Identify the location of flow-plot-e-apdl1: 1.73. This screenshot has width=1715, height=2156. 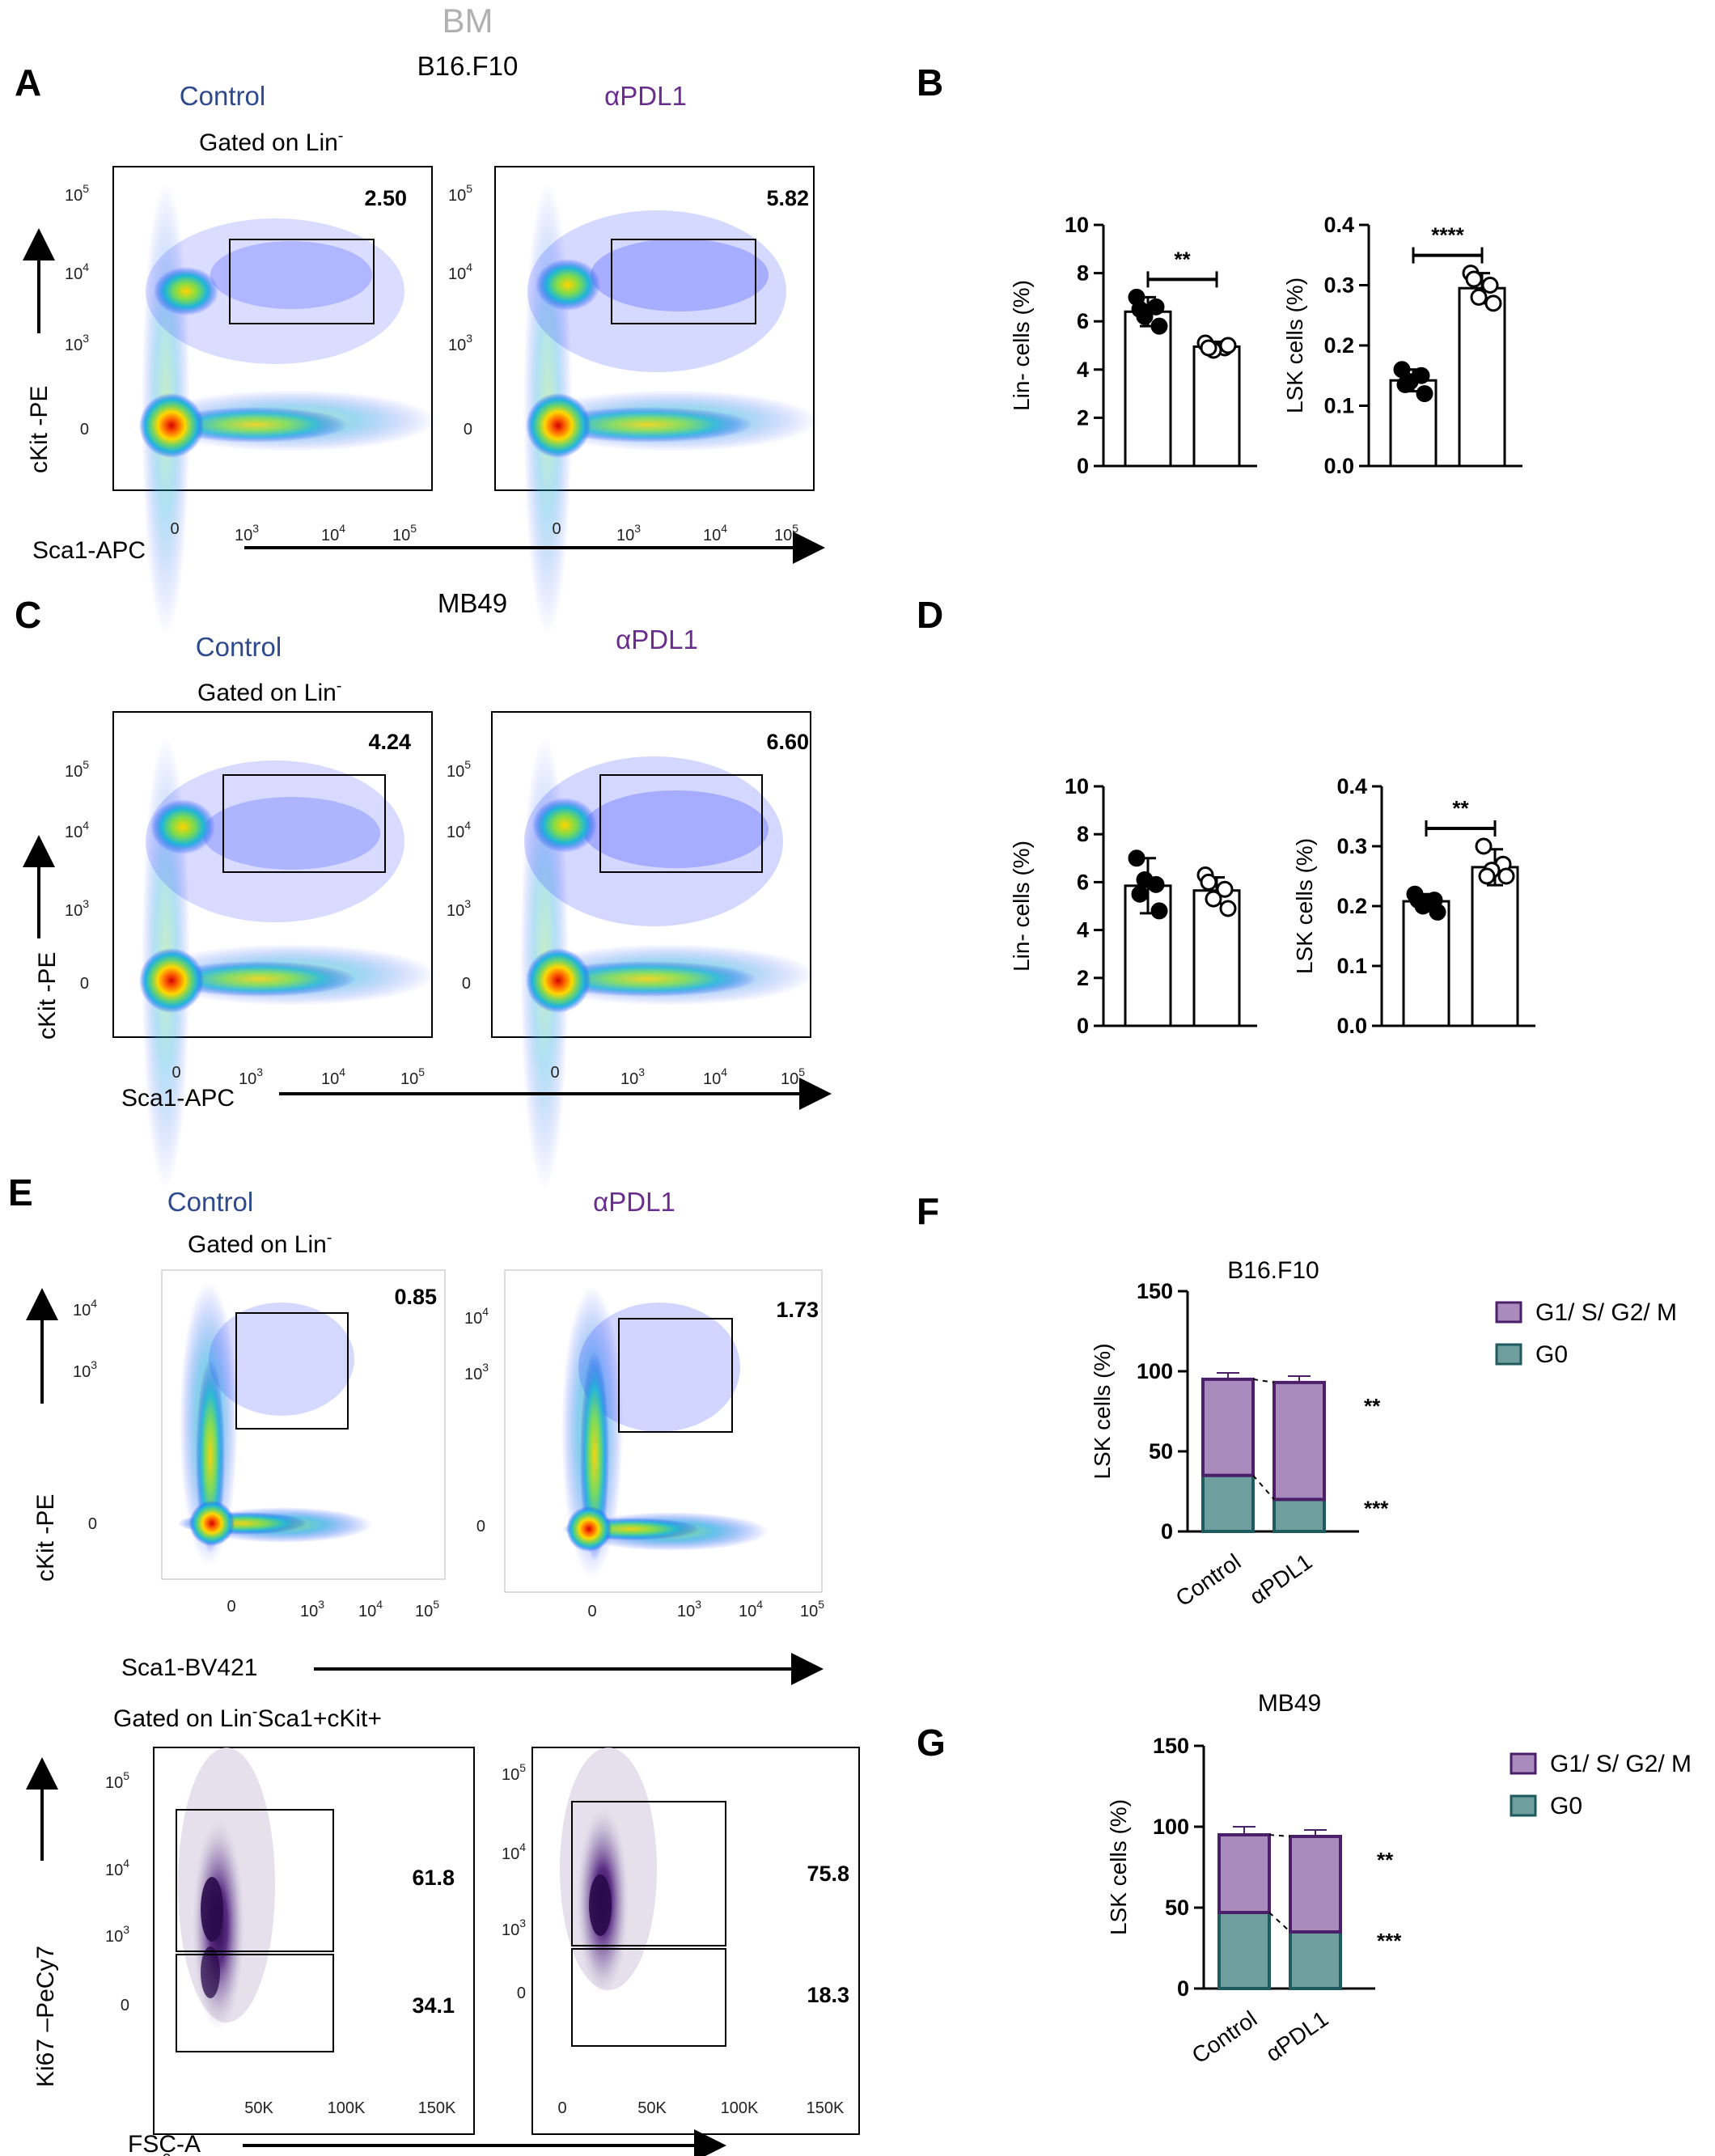
(663, 1431).